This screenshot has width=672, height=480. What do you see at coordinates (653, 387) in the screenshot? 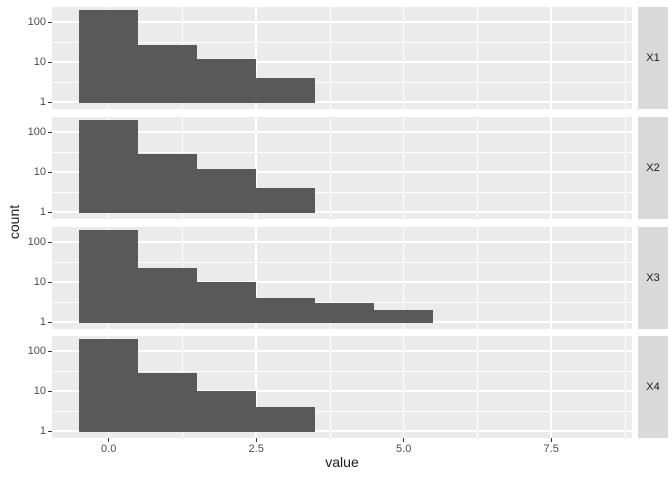
I see `facet-strip-X4: X4` at bounding box center [653, 387].